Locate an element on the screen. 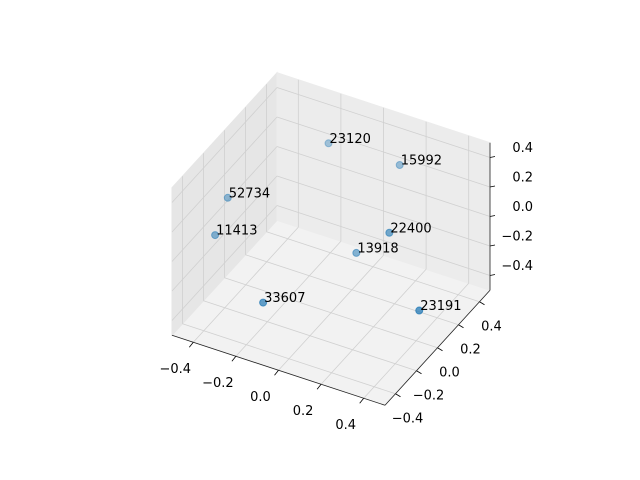 The width and height of the screenshot is (640, 480). y-tick-label: 0.2 is located at coordinates (470, 349).